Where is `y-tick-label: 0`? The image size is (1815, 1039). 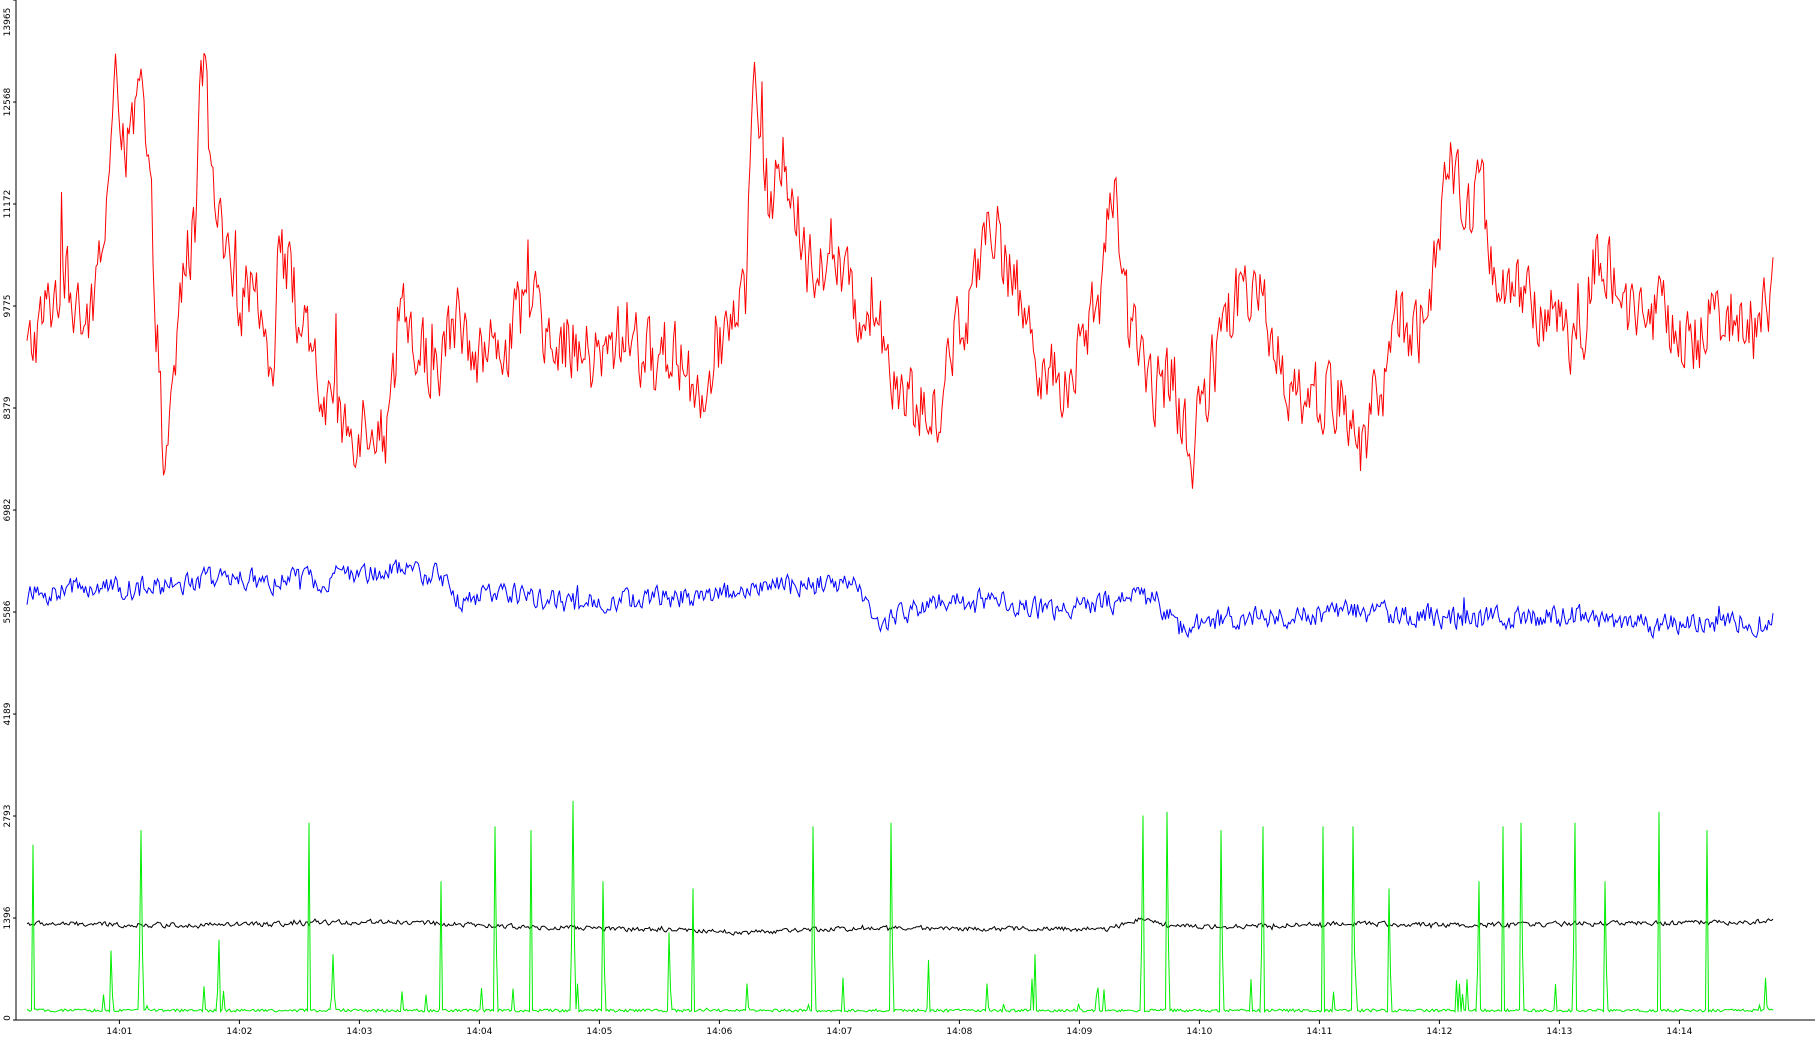
y-tick-label: 0 is located at coordinates (8, 1018).